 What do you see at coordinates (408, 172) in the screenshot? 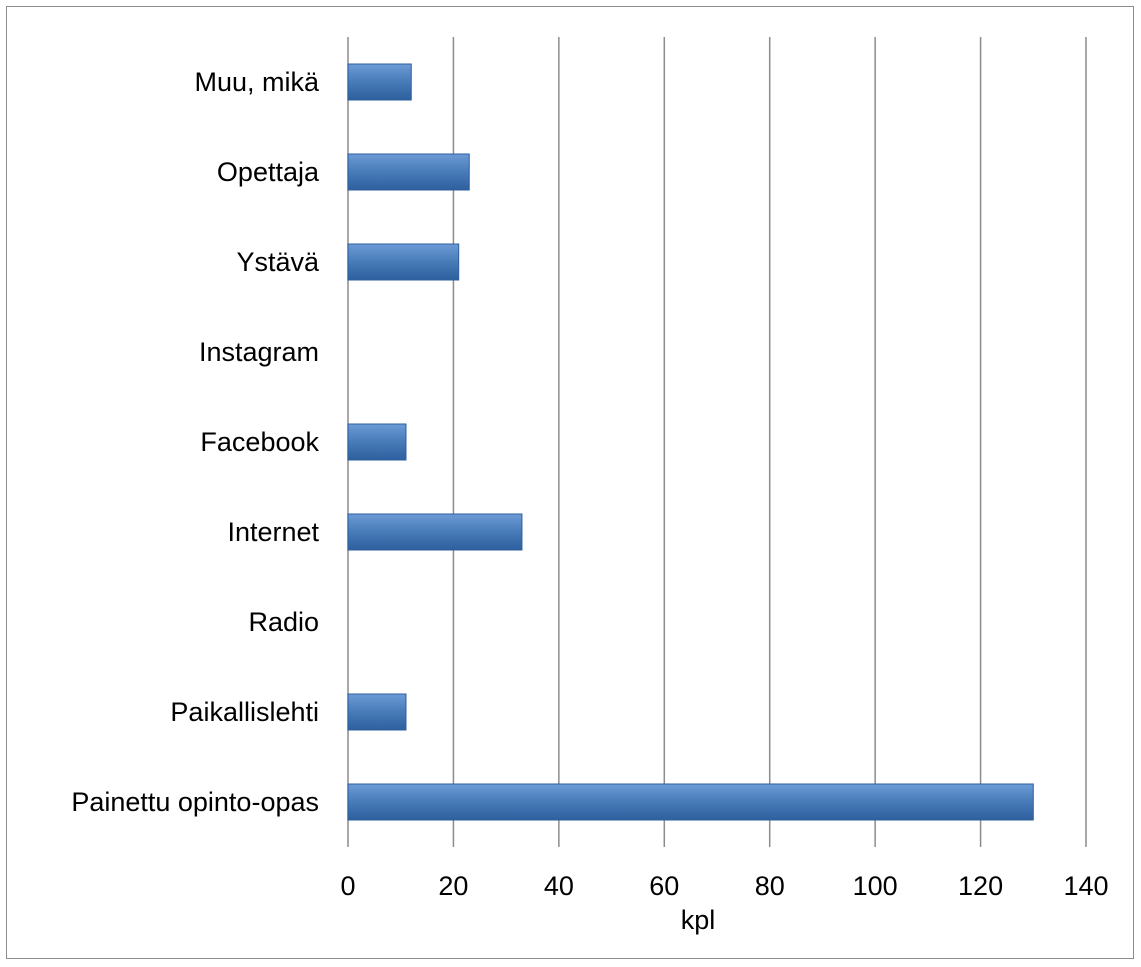
I see `bar-opettaja` at bounding box center [408, 172].